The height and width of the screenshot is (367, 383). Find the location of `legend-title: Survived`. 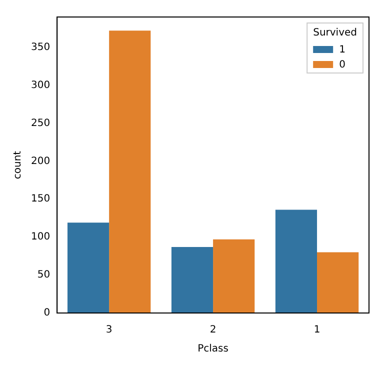

legend-title: Survived is located at coordinates (335, 33).